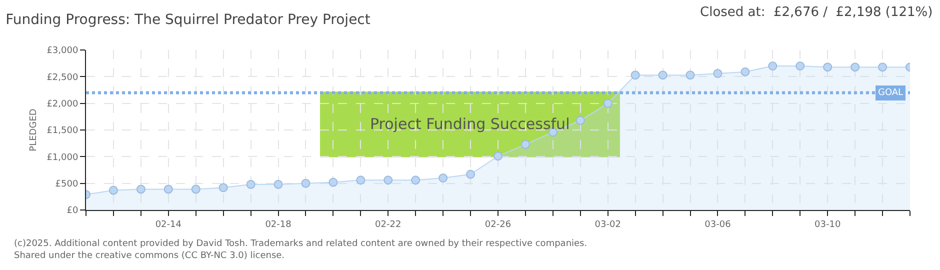  Describe the element at coordinates (278, 225) in the screenshot. I see `x-tick-label: 02-18` at that location.